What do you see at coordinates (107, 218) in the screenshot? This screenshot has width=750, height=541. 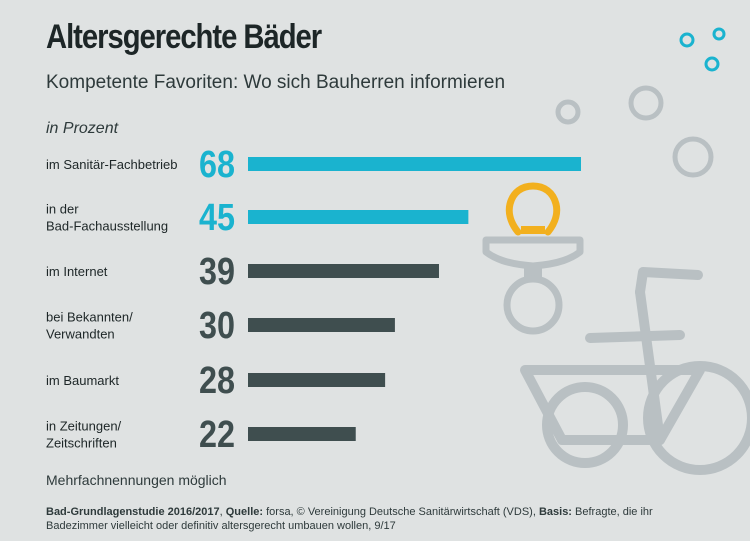 I see `category-label: in der Bad-Fachausstellung` at bounding box center [107, 218].